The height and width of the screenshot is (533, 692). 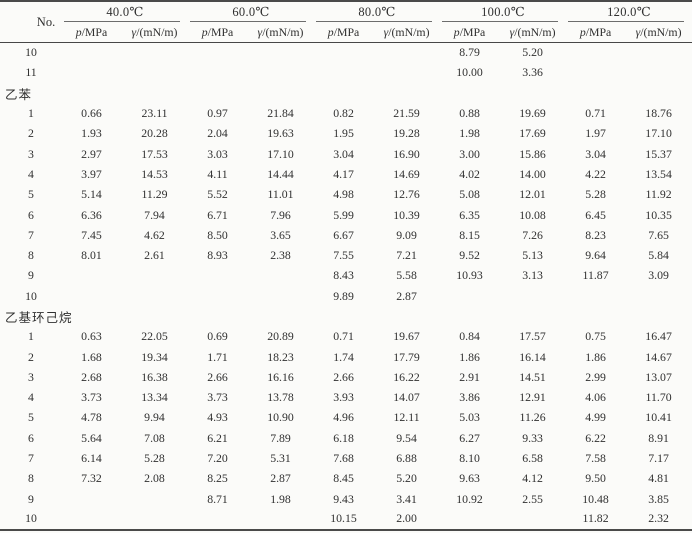 What do you see at coordinates (658, 356) in the screenshot?
I see `data-cell: 14.67` at bounding box center [658, 356].